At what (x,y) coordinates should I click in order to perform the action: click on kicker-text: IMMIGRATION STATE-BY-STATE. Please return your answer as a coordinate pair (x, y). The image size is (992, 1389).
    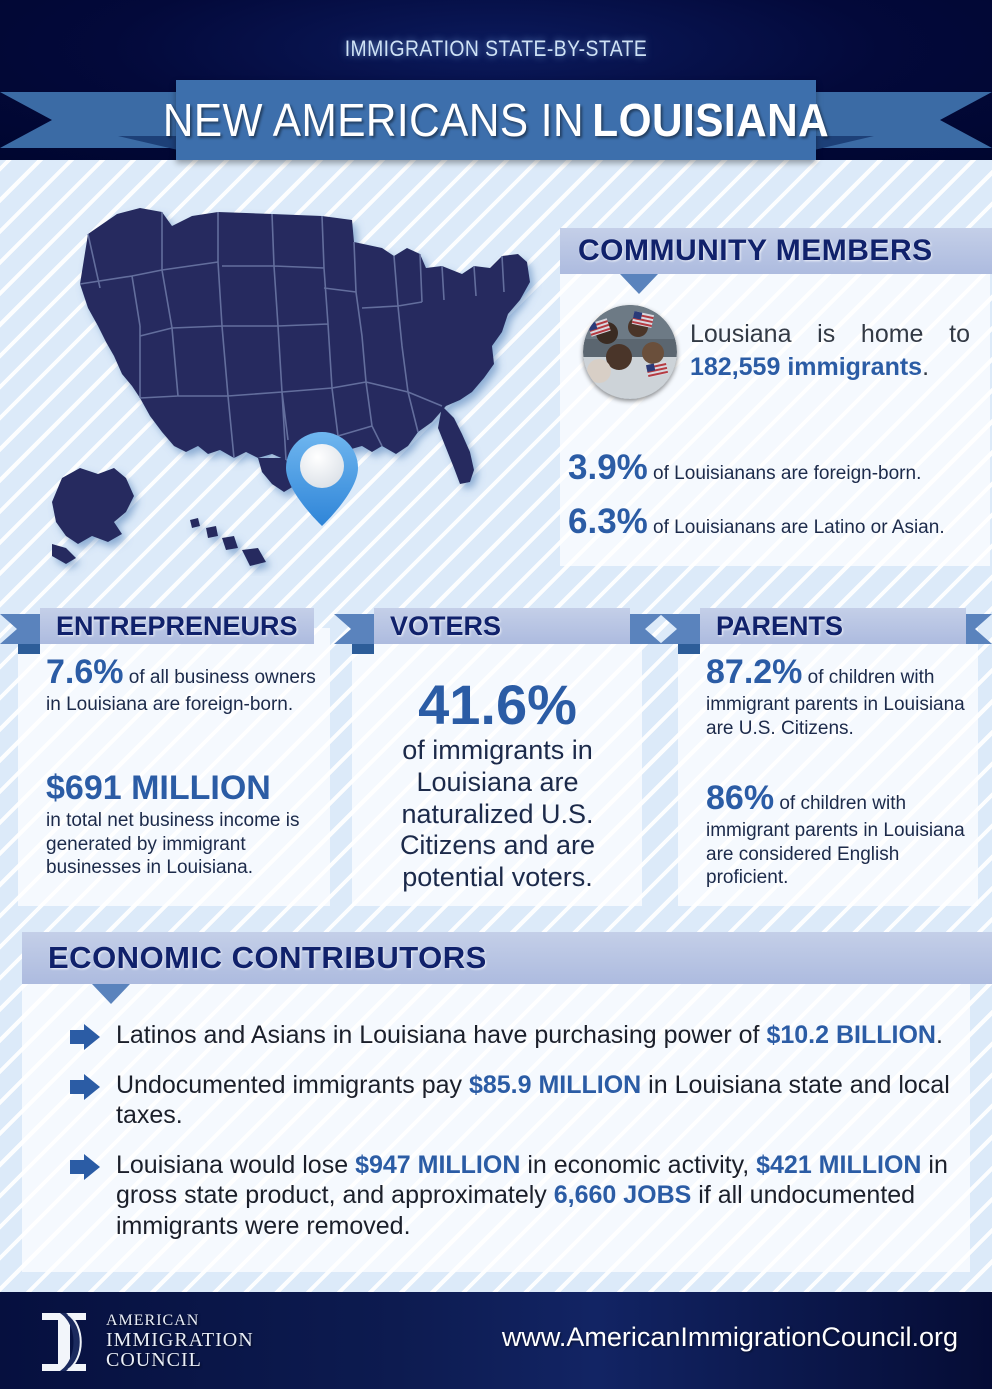
    Looking at the image, I should click on (496, 48).